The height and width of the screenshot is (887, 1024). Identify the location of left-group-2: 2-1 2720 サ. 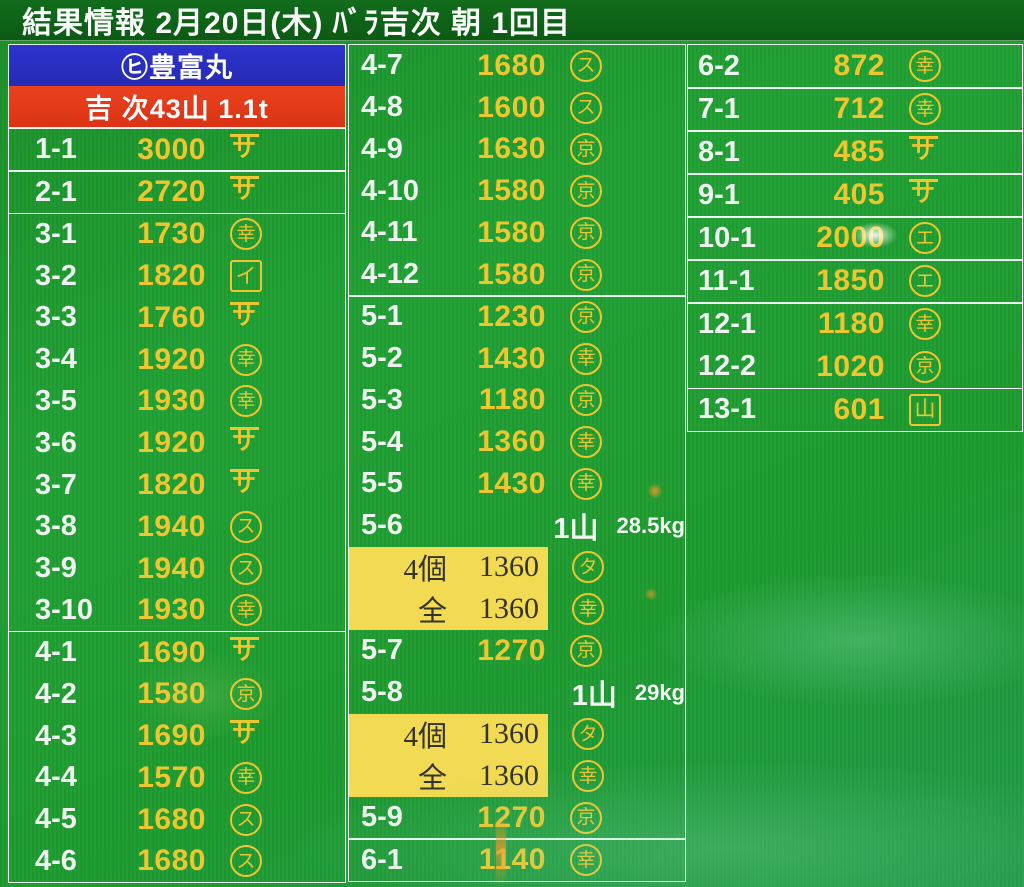
(177, 192).